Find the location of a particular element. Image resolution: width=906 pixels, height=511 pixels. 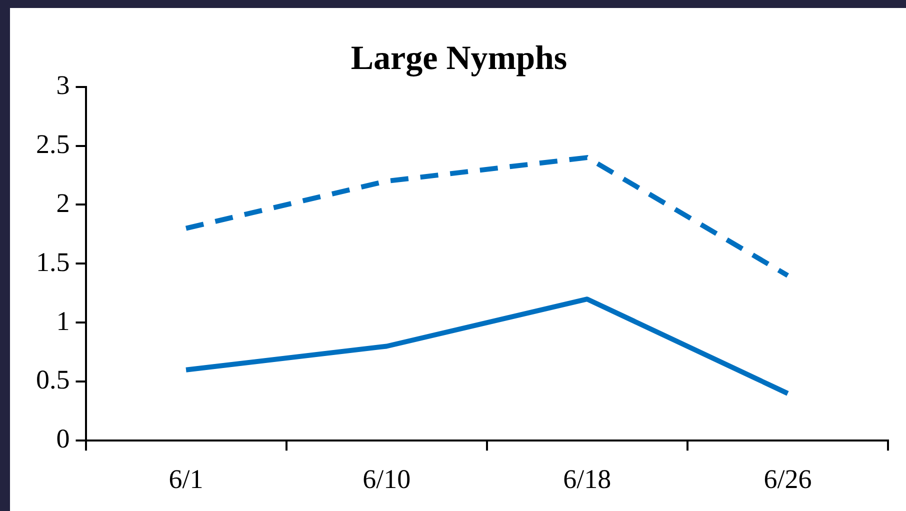

y-tick-label: 3 is located at coordinates (63, 85).